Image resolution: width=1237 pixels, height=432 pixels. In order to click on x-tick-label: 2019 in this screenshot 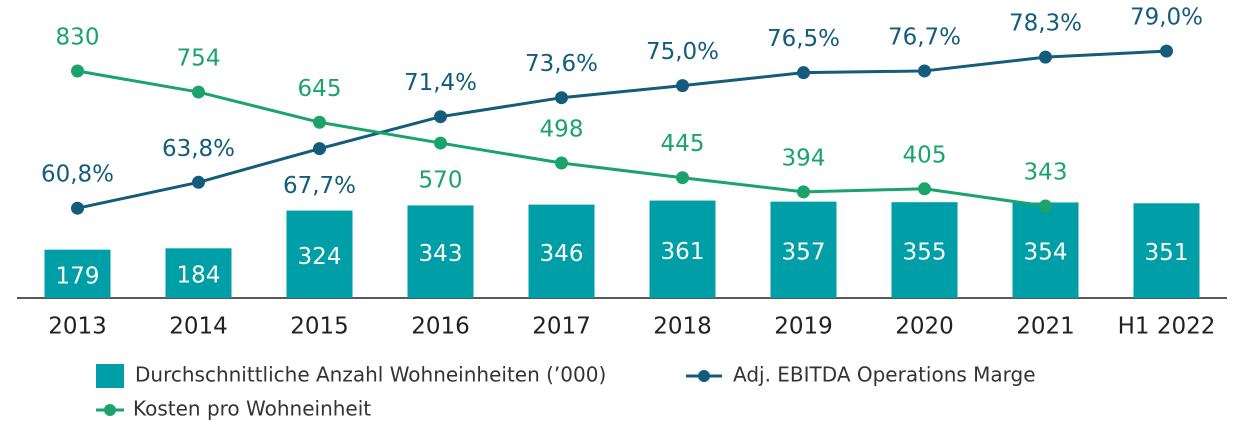, I will do `click(803, 327)`.